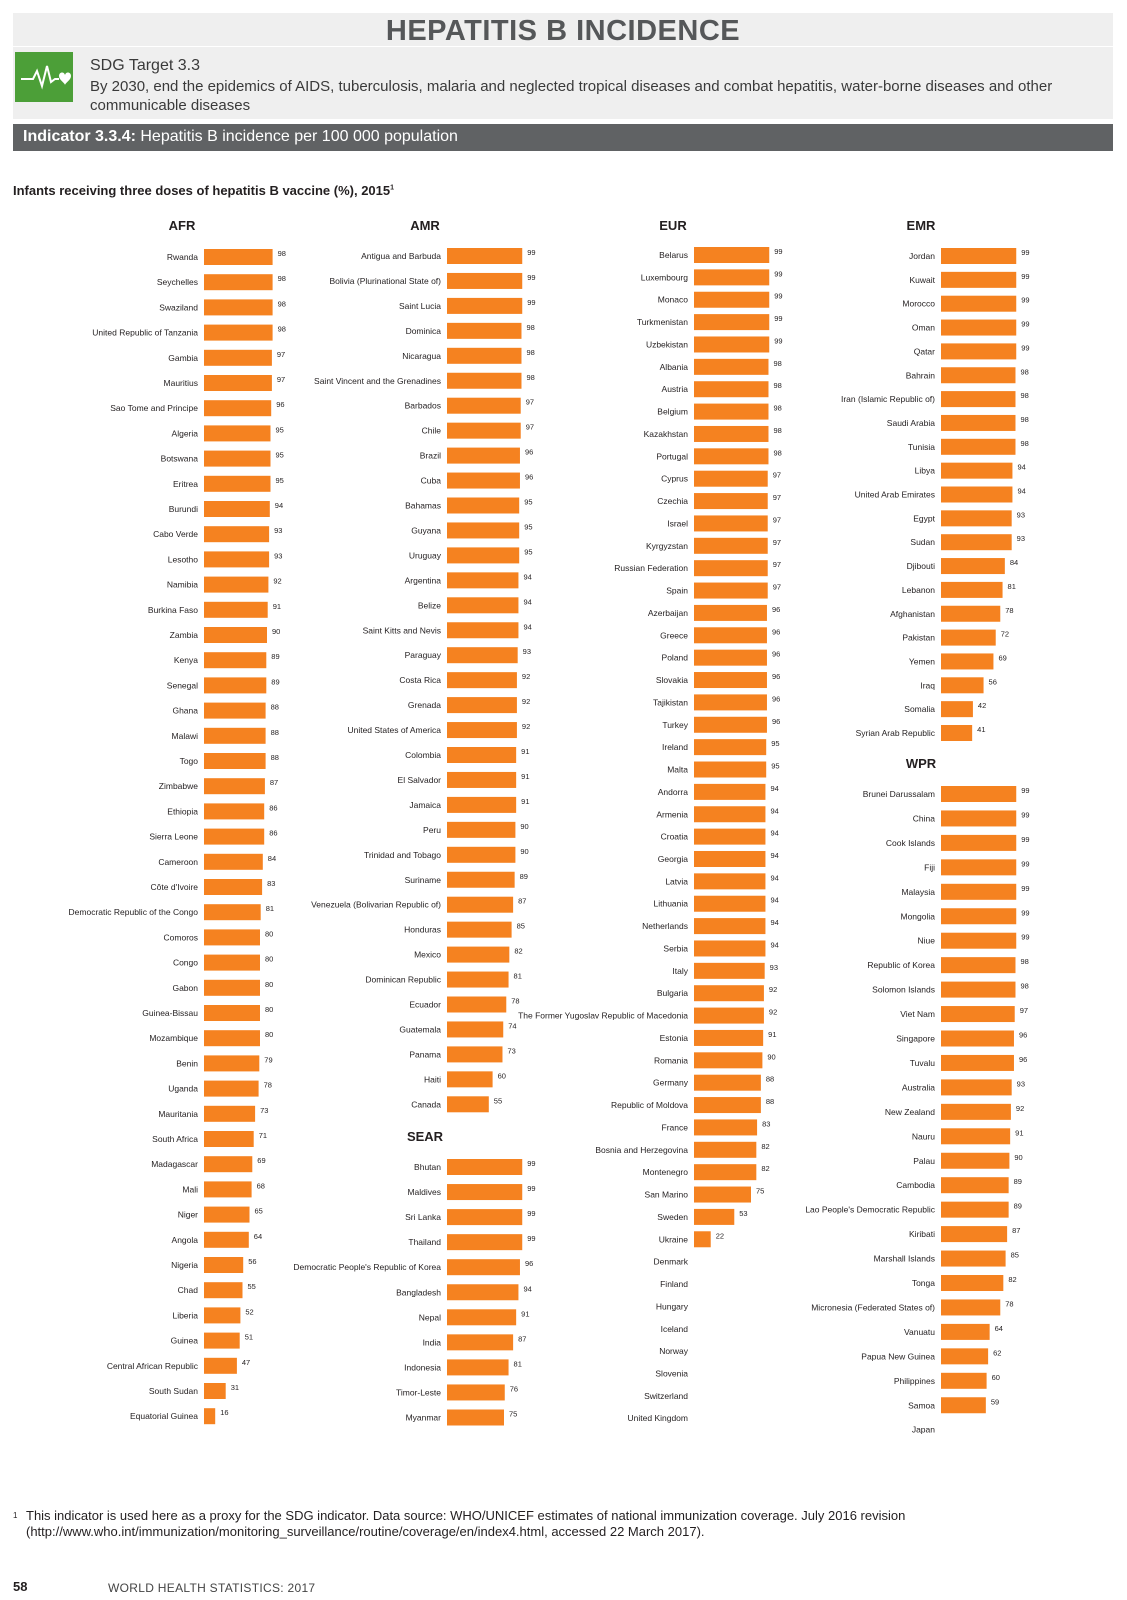 This screenshot has width=1127, height=1600. Describe the element at coordinates (279, 505) in the screenshot. I see `value-label-burundi: 94` at that location.